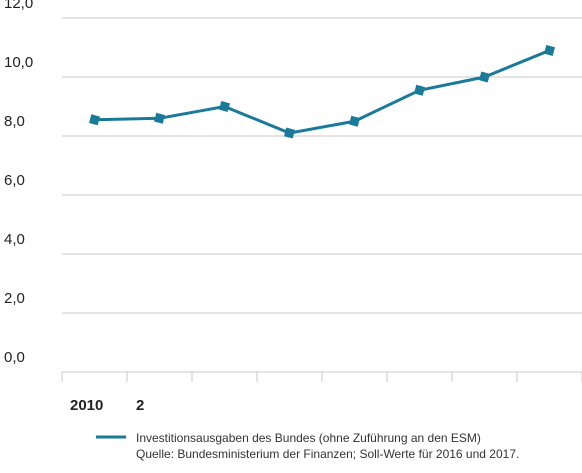 Image resolution: width=582 pixels, height=473 pixels. What do you see at coordinates (322, 92) in the screenshot?
I see `series-line` at bounding box center [322, 92].